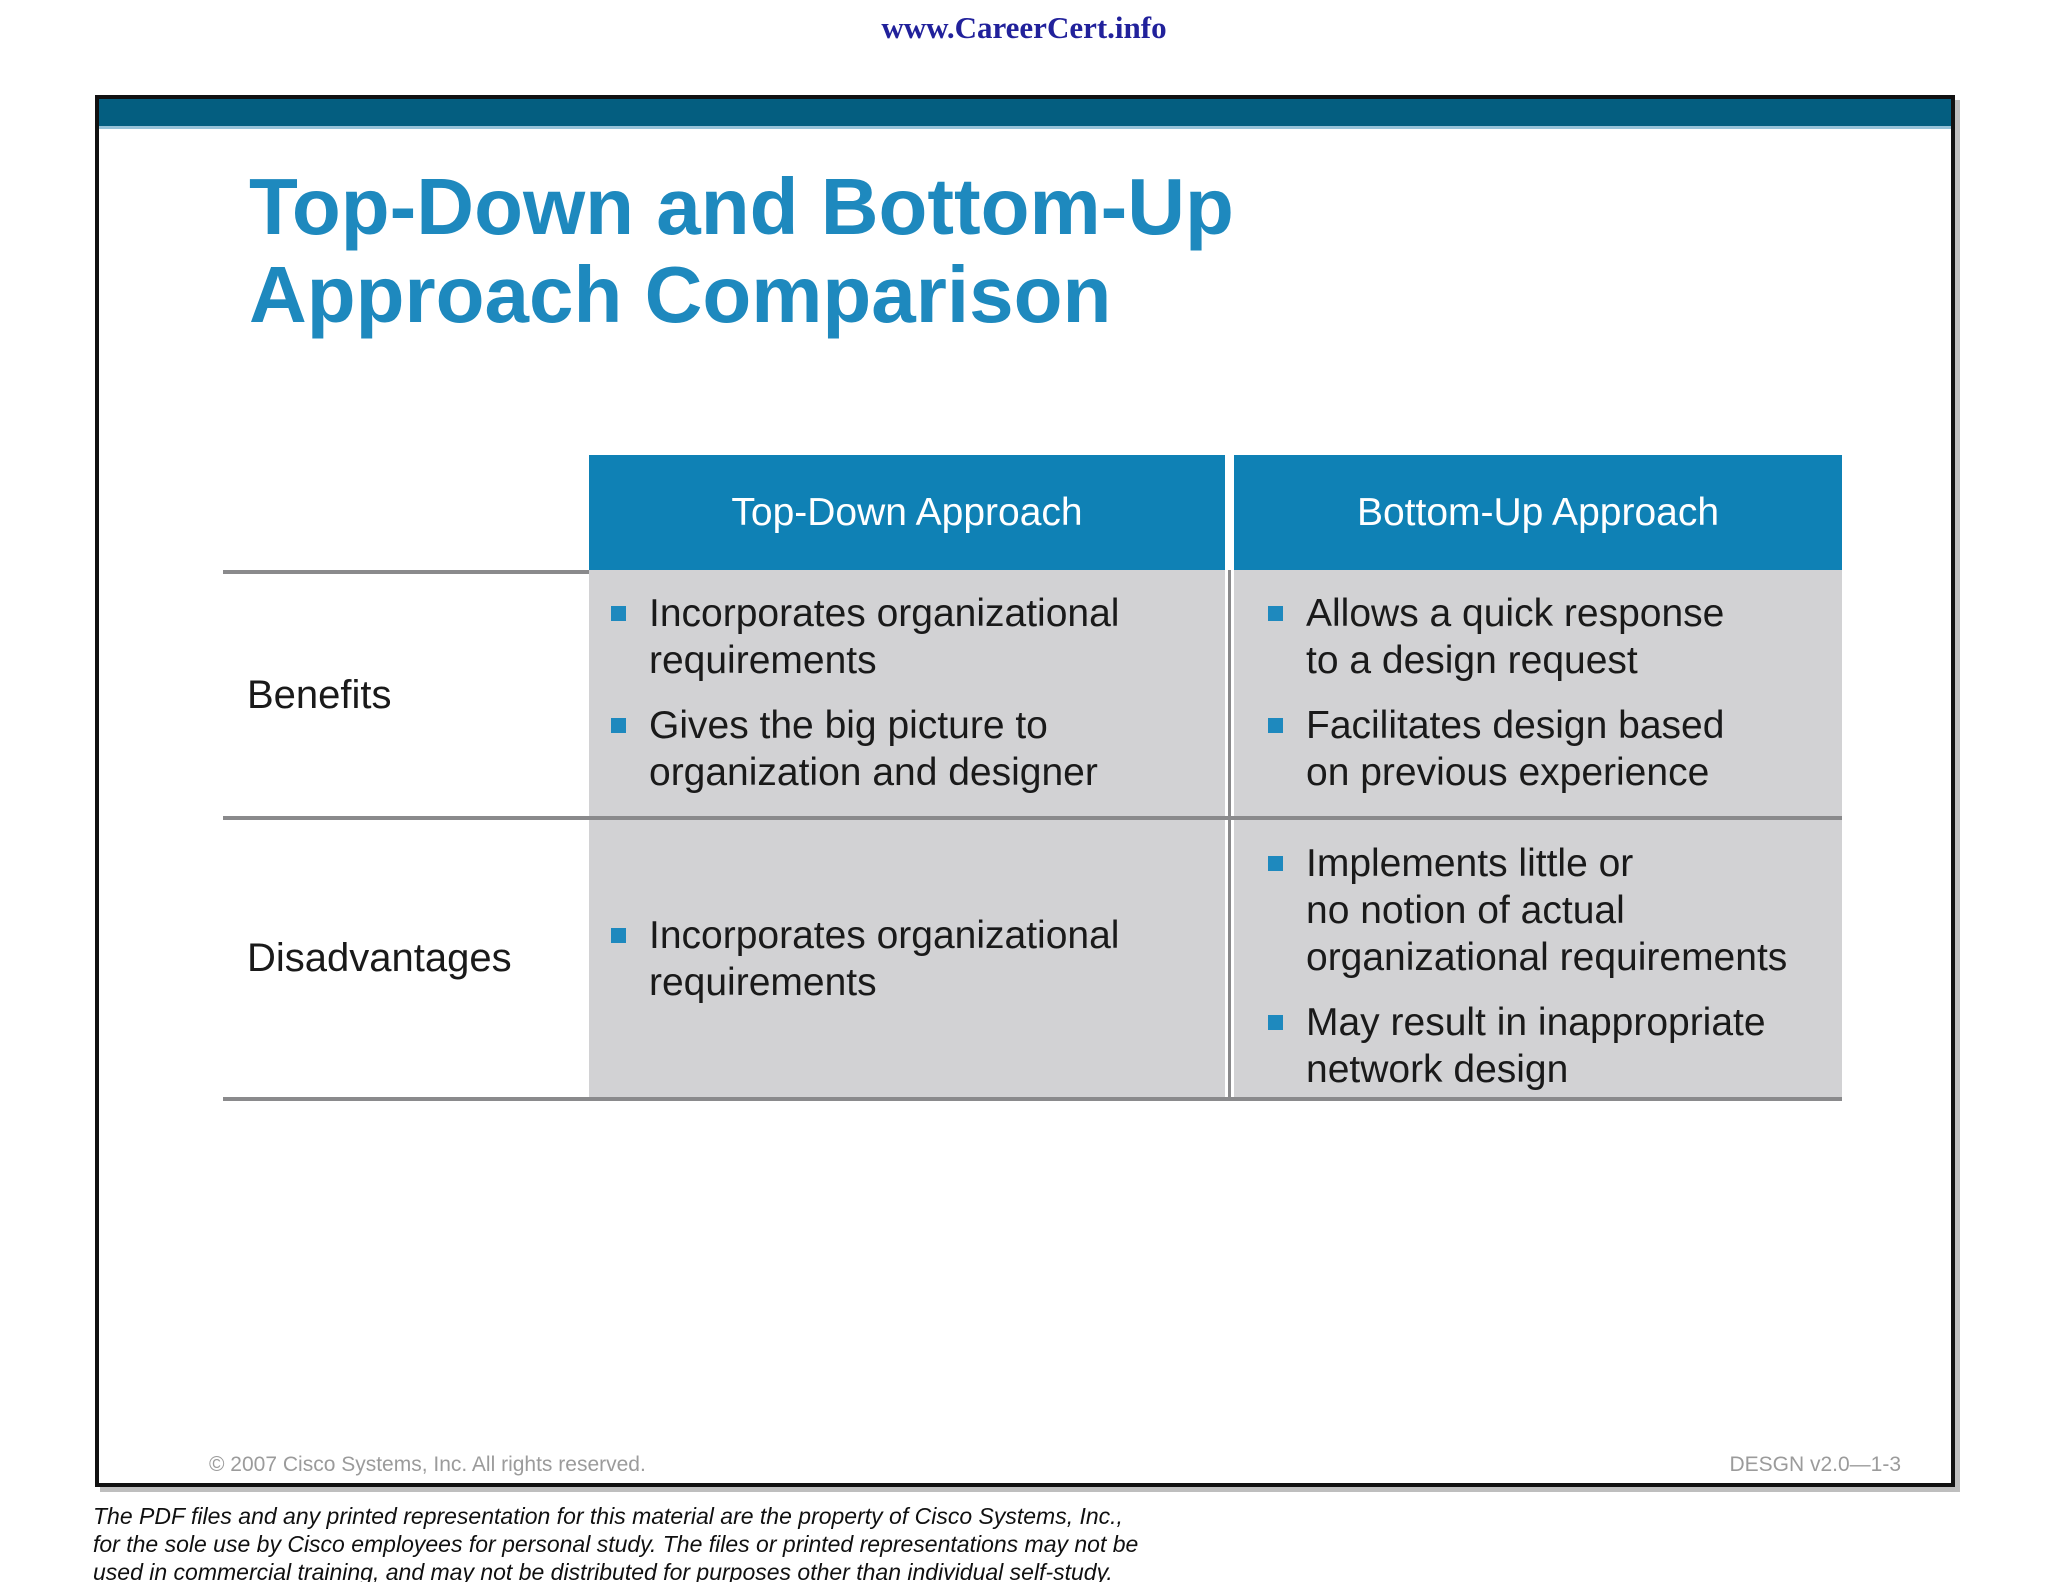 The height and width of the screenshot is (1582, 2048). I want to click on bullet-list: Incorporates organizational requirements, so click(914, 959).